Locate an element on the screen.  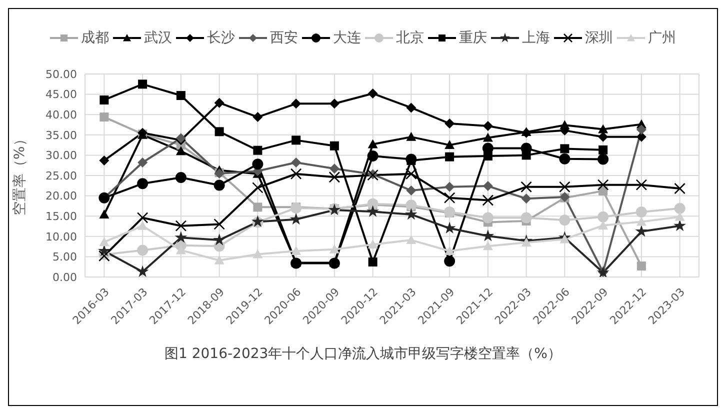
legend-label: 重庆 is located at coordinates (473, 38).